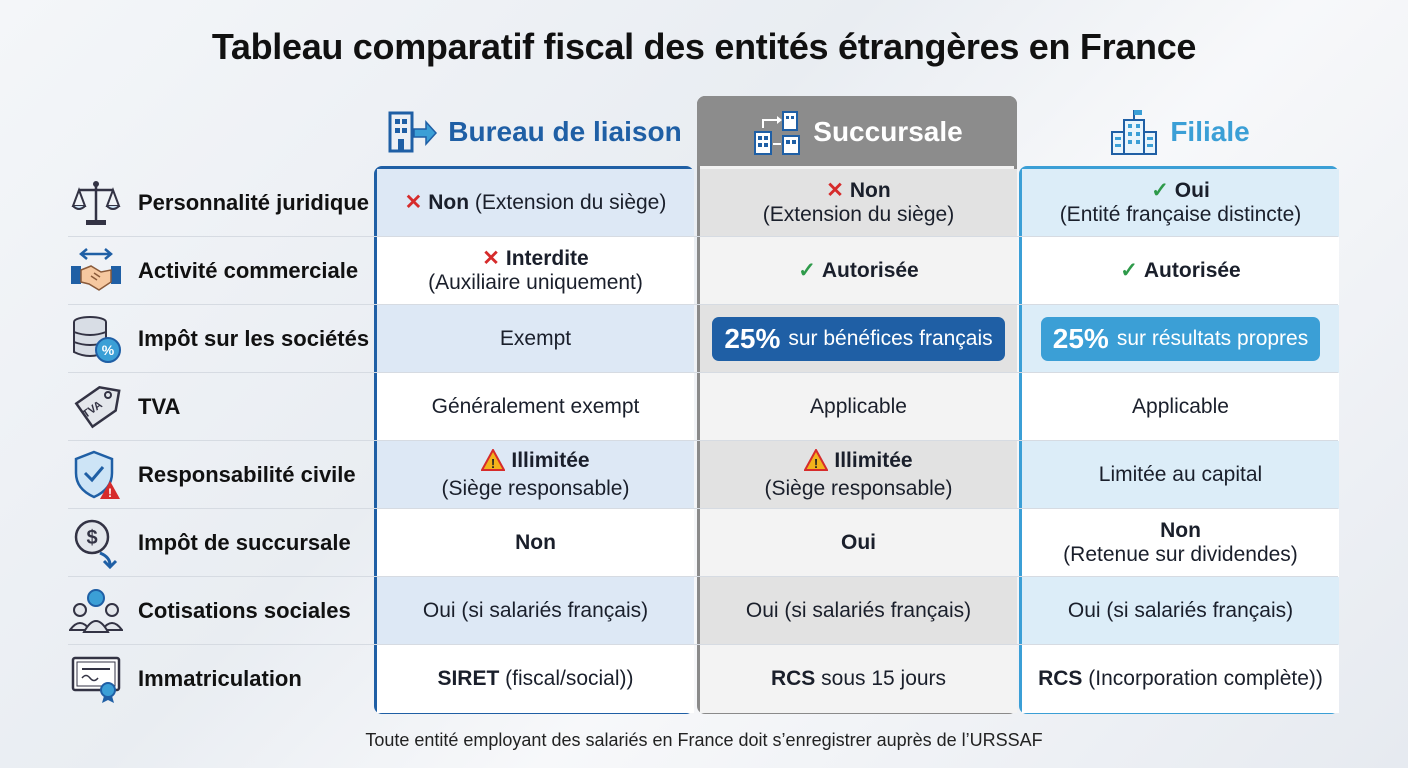 The width and height of the screenshot is (1408, 768). What do you see at coordinates (1134, 132) in the screenshot?
I see `office-building-flag-icon` at bounding box center [1134, 132].